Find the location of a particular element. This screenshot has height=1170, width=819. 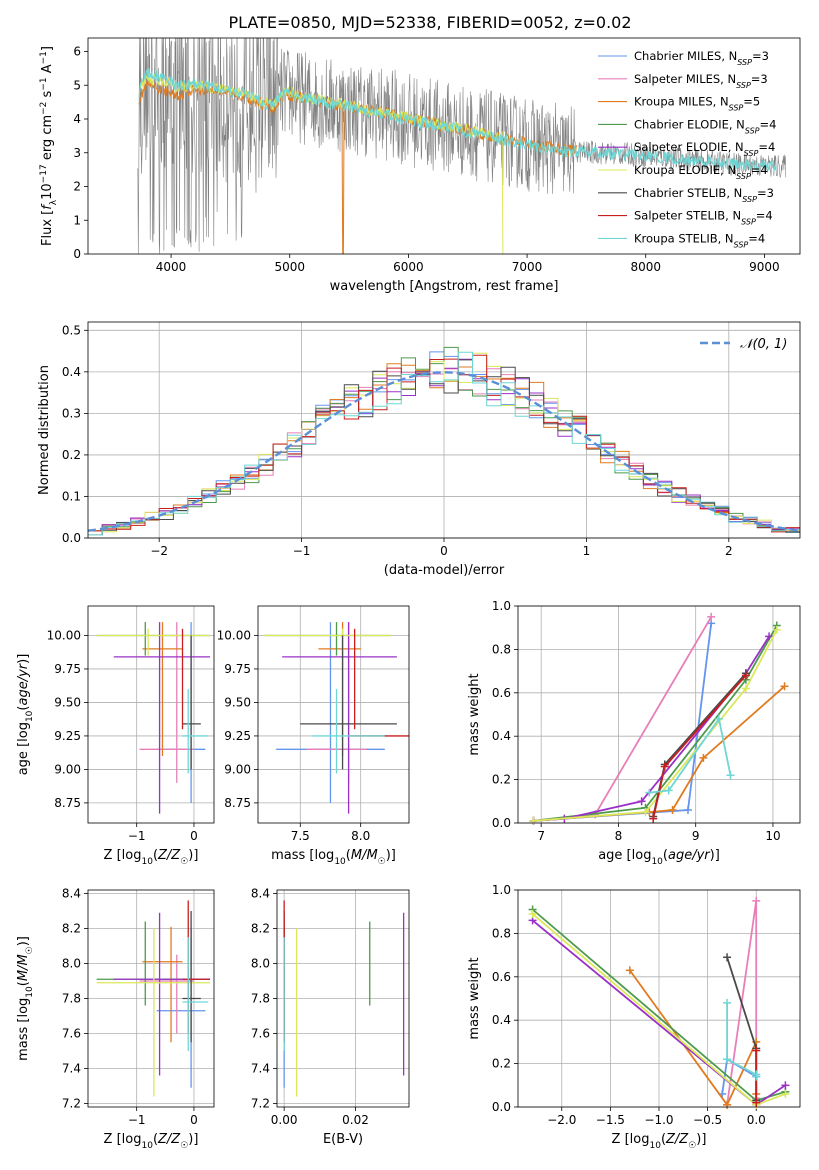

label-part: Z/Z is located at coordinates (169, 1139).